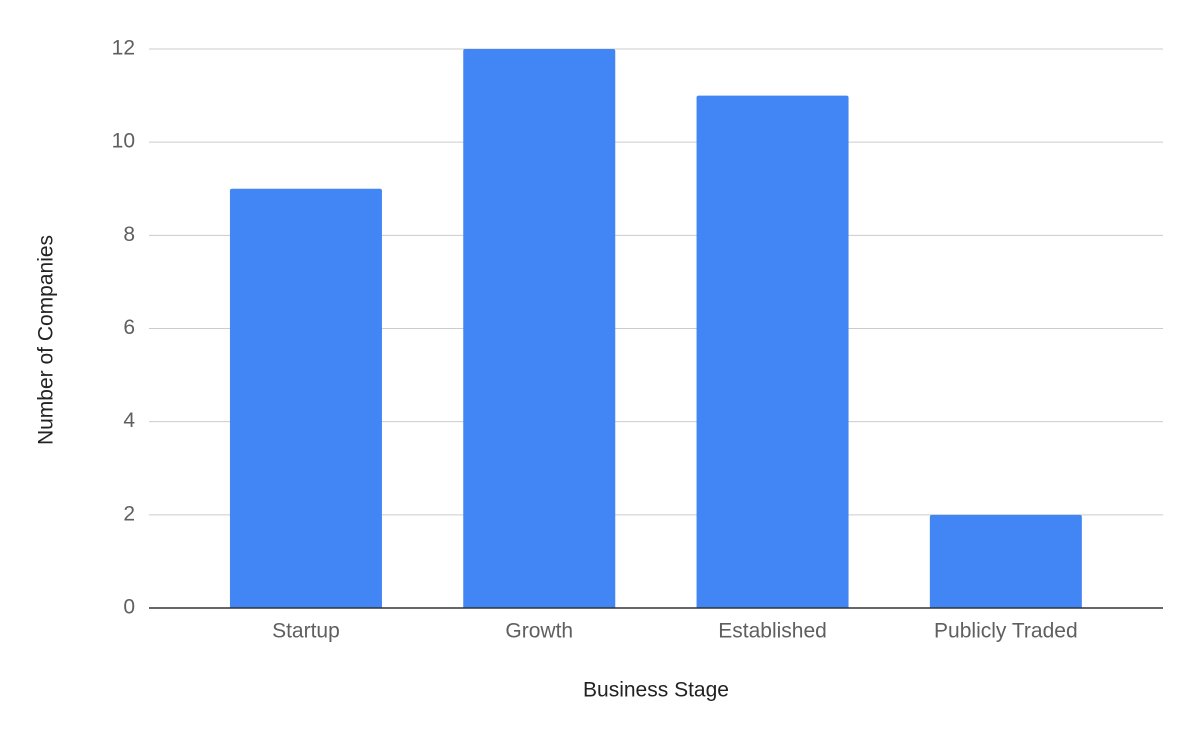 This screenshot has width=1199, height=742. I want to click on y-tick-label: 2, so click(129, 513).